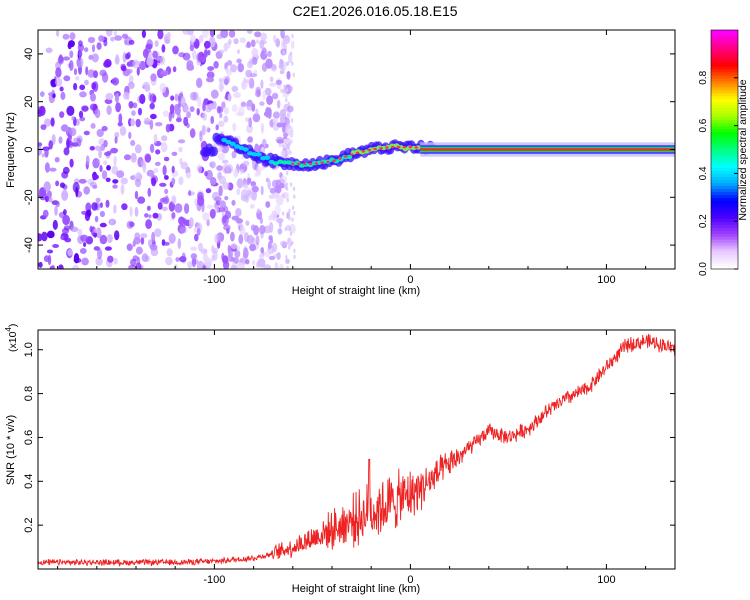 The width and height of the screenshot is (750, 600). Describe the element at coordinates (703, 125) in the screenshot. I see `colorbar-tick-label: 0.6` at that location.